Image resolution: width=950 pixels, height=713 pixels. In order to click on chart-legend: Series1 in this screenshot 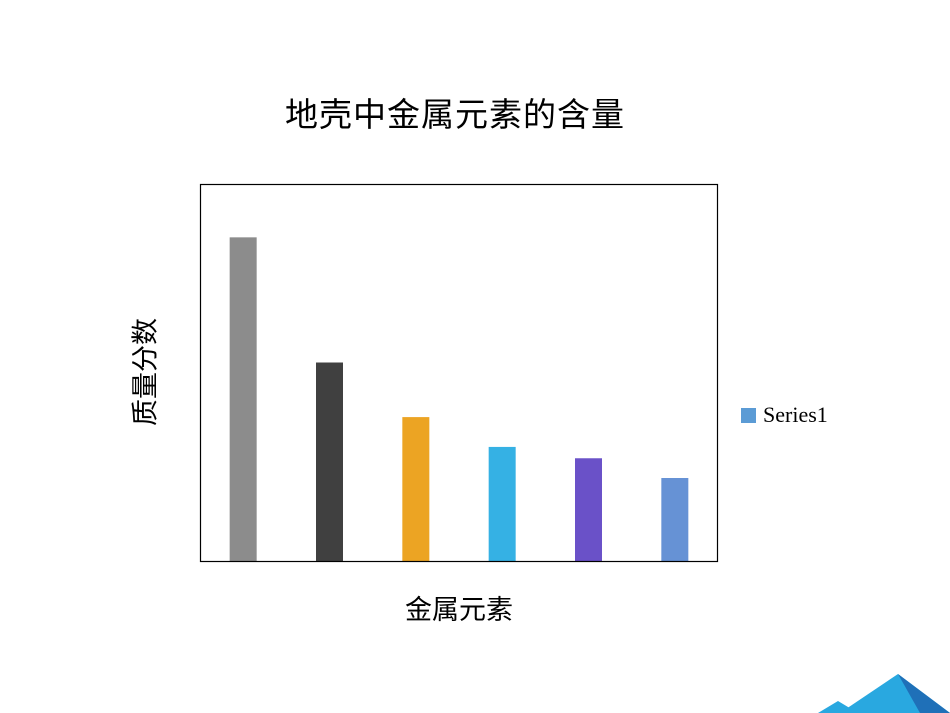, I will do `click(784, 415)`.